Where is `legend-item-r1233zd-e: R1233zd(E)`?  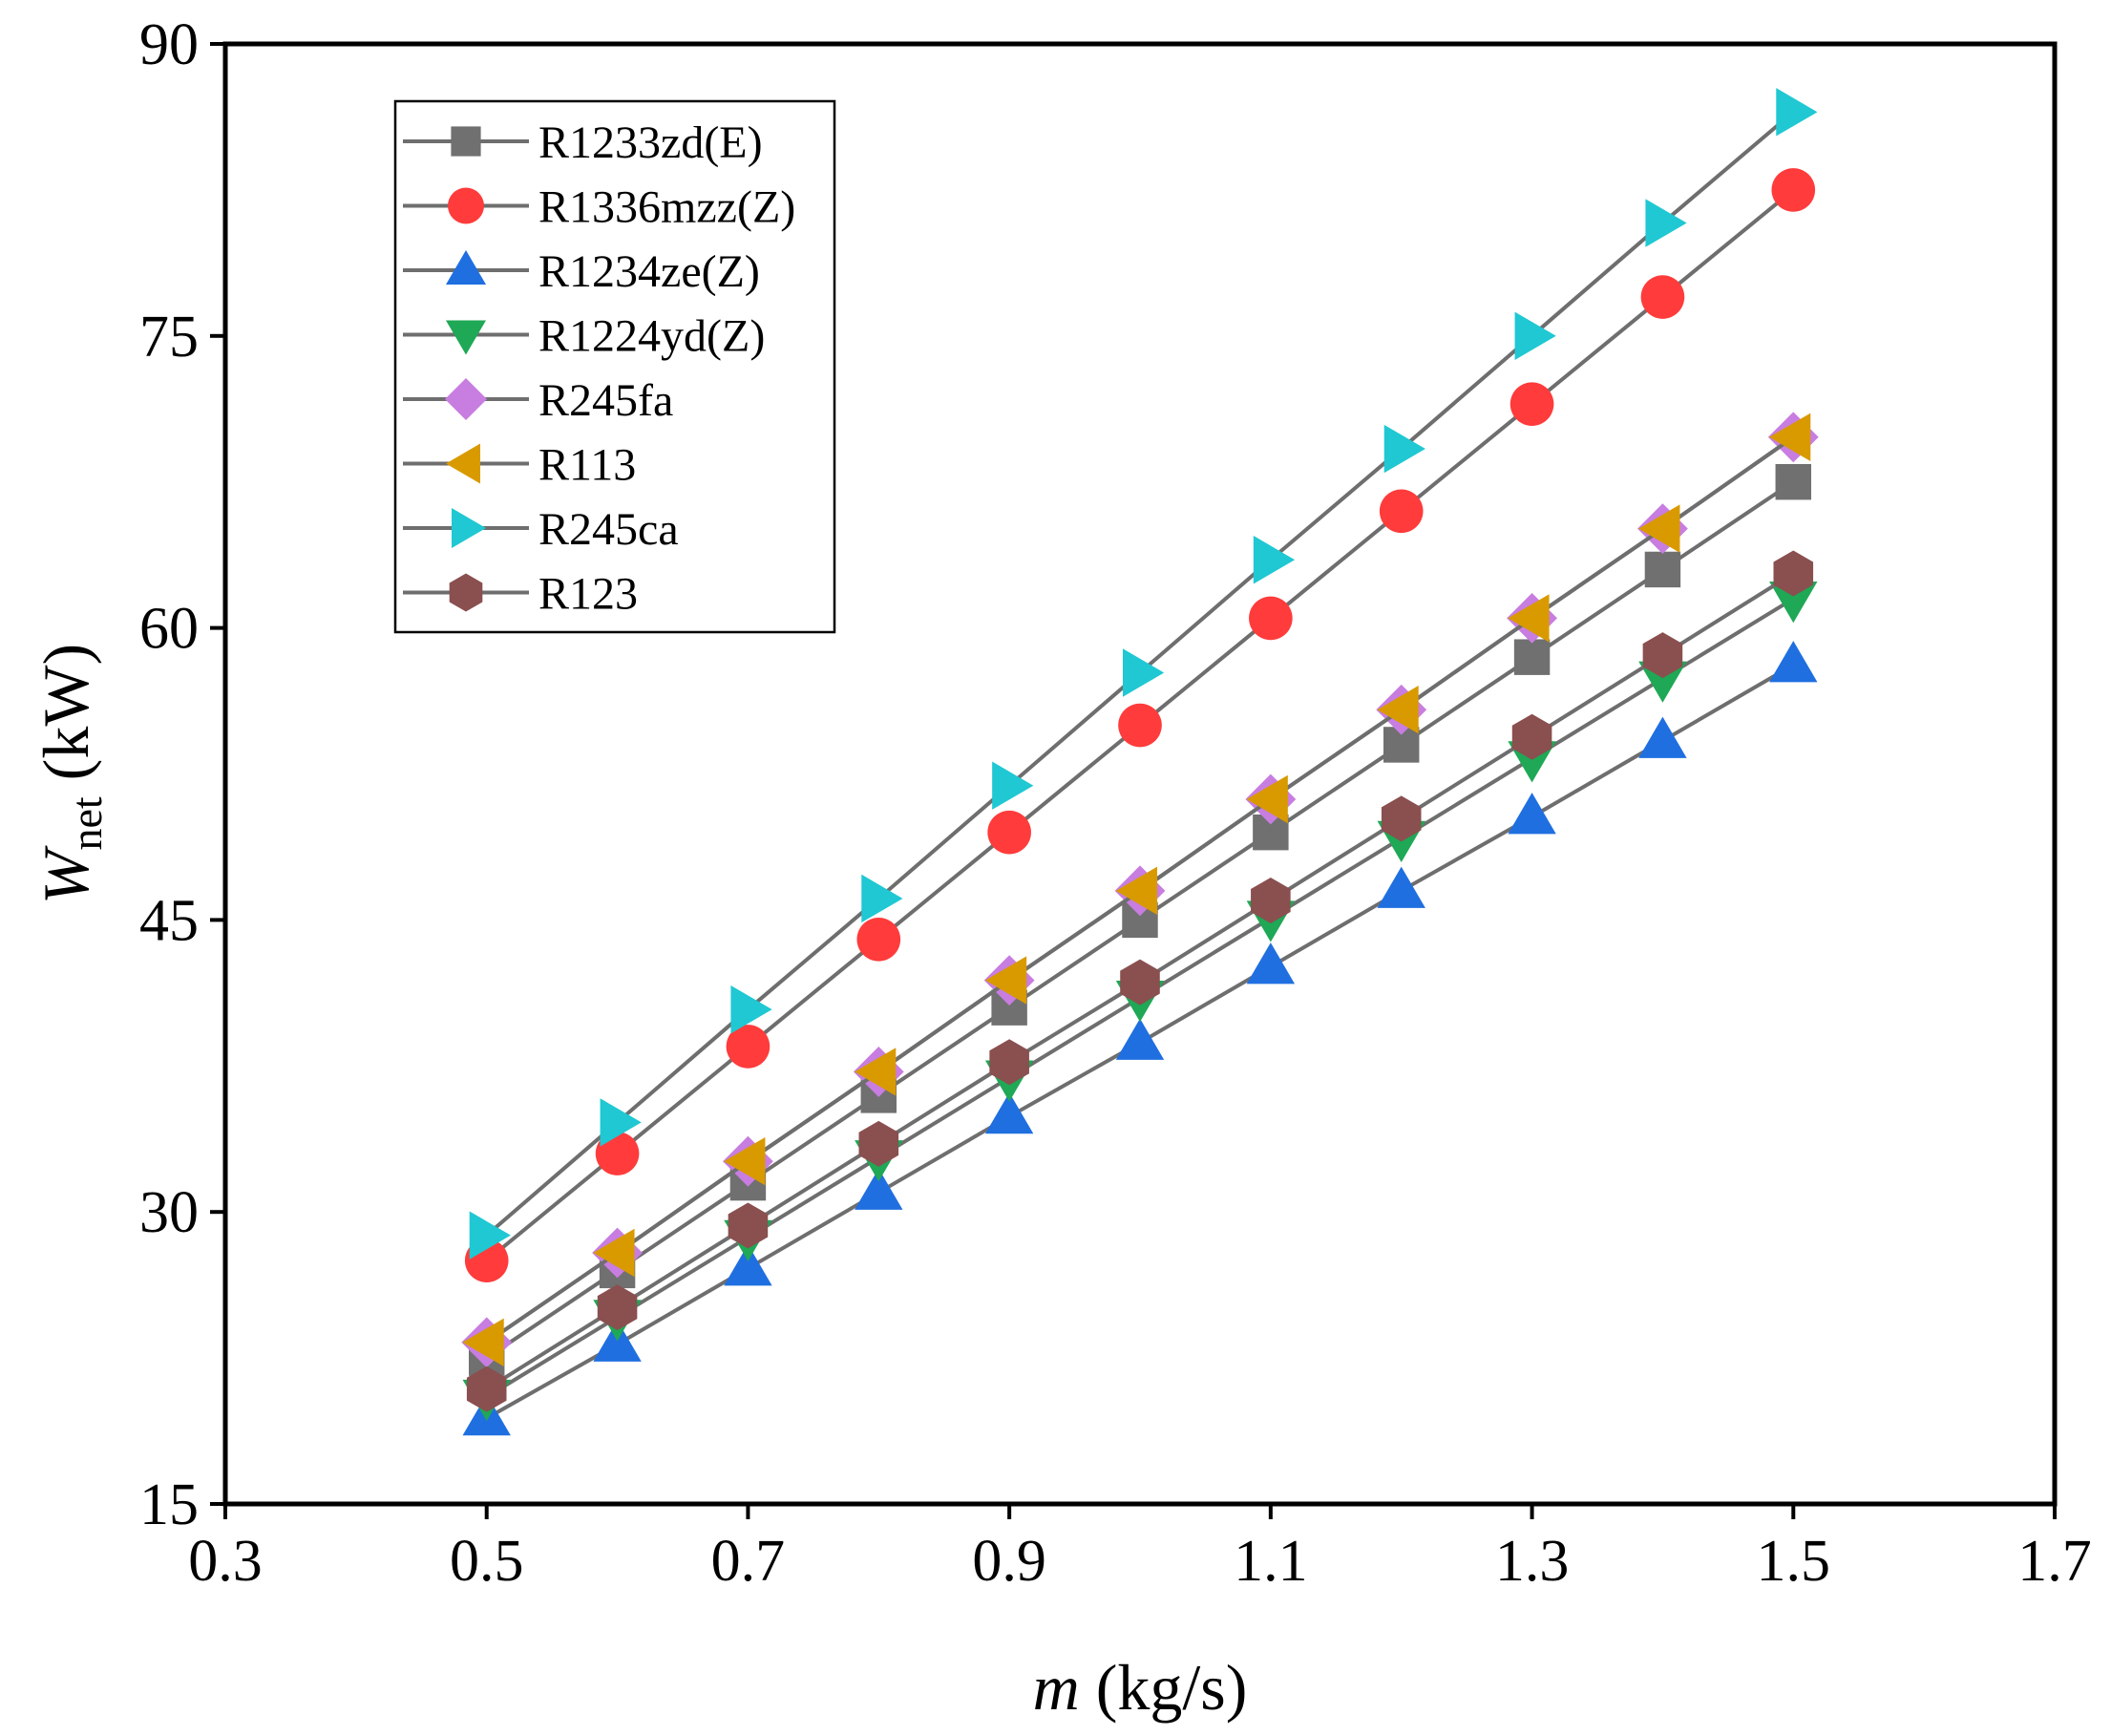
legend-item-r1233zd-e: R1233zd(E) is located at coordinates (583, 142).